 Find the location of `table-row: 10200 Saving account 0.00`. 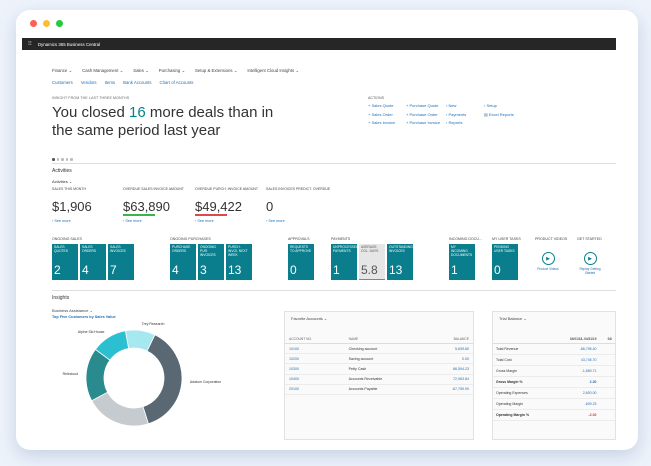

table-row: 10200 Saving account 0.00 is located at coordinates (379, 359).